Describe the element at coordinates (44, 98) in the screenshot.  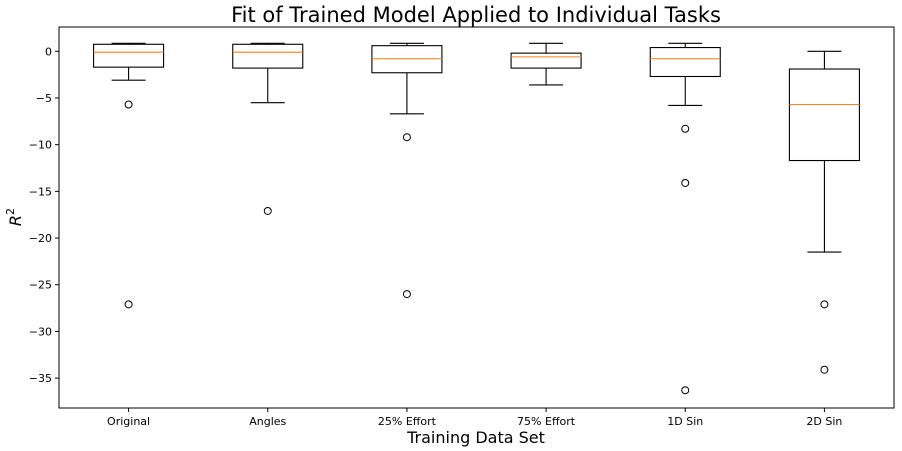
I see `y-tick-label: −5` at that location.